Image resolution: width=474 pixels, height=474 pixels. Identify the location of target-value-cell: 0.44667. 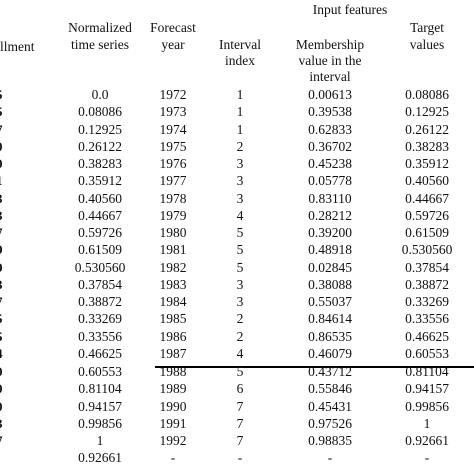
(427, 198).